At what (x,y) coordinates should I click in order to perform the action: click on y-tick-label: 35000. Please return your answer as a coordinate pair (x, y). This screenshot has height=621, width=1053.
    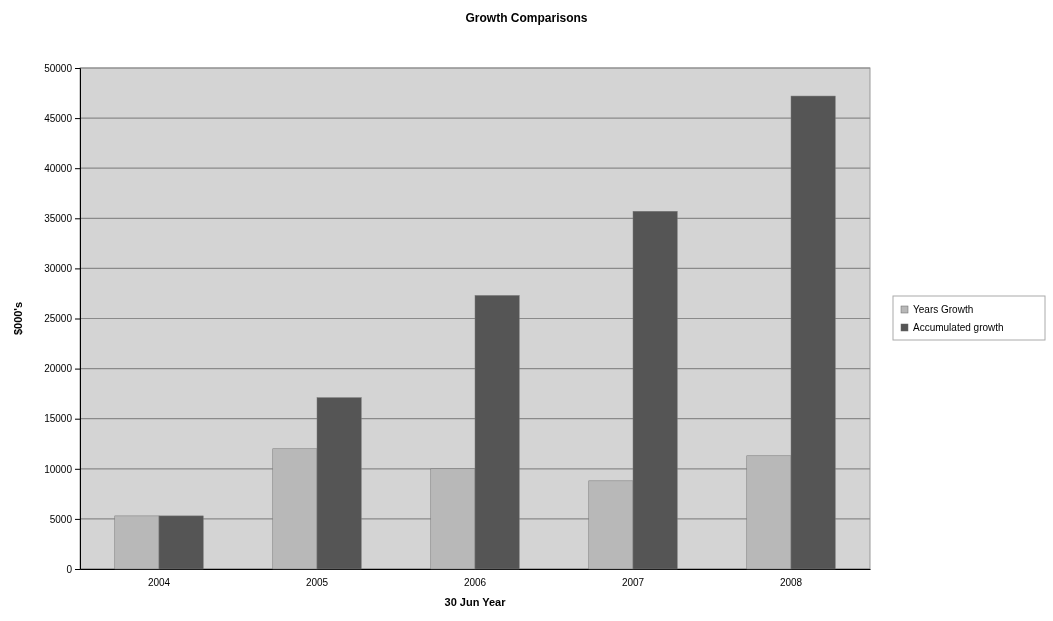
    Looking at the image, I should click on (58, 218).